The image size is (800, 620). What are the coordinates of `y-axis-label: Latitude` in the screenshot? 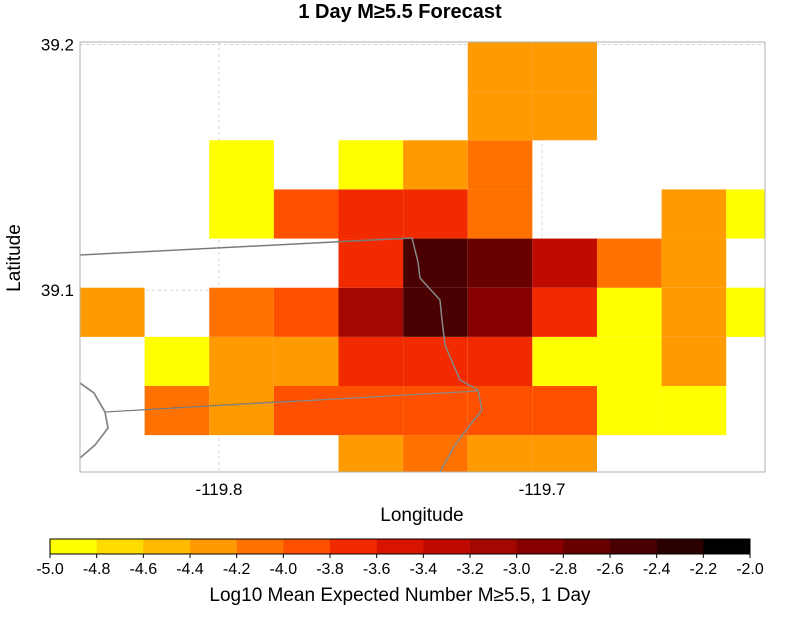 It's located at (14, 258).